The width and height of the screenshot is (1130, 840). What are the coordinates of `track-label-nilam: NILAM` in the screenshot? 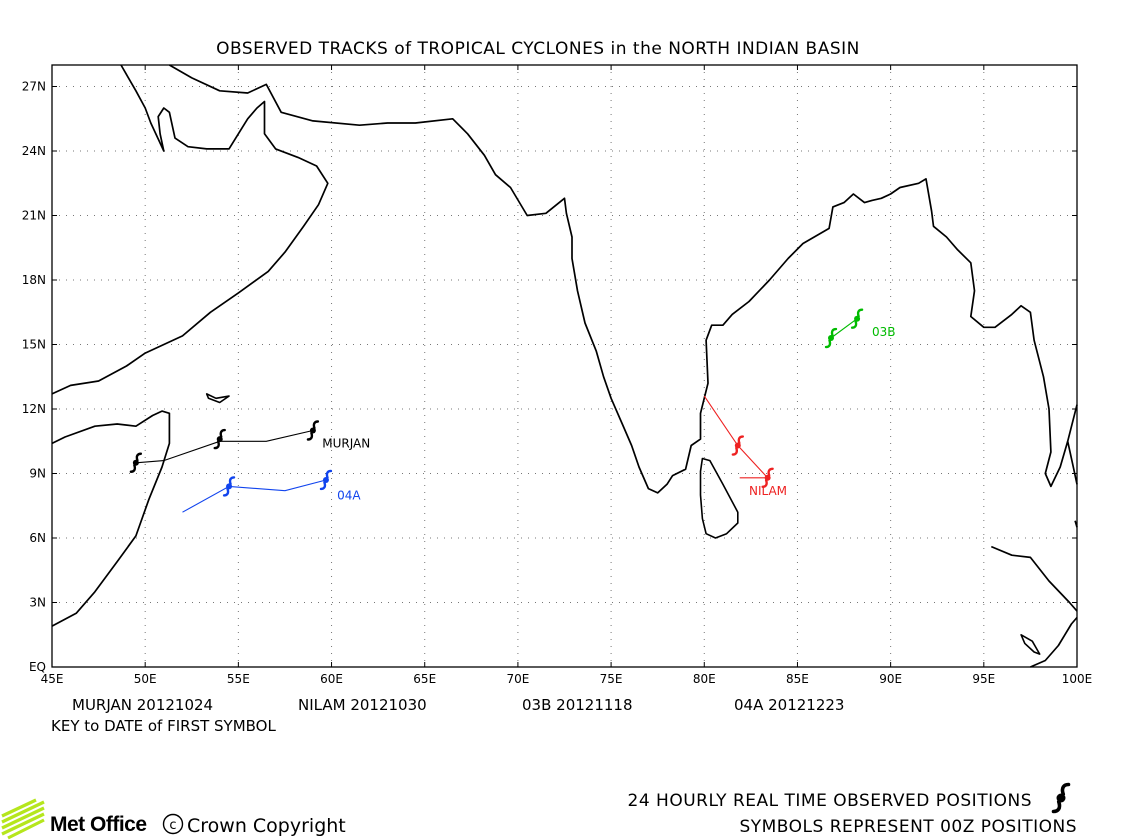 It's located at (768, 491).